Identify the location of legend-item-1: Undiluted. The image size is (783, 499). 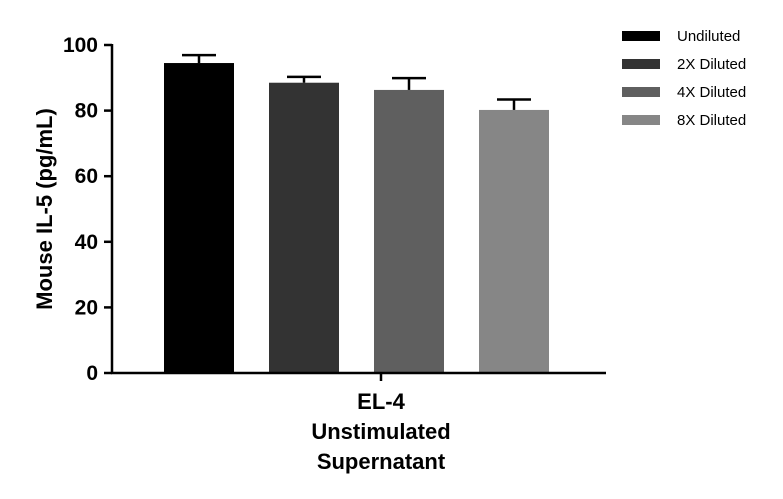
(681, 36).